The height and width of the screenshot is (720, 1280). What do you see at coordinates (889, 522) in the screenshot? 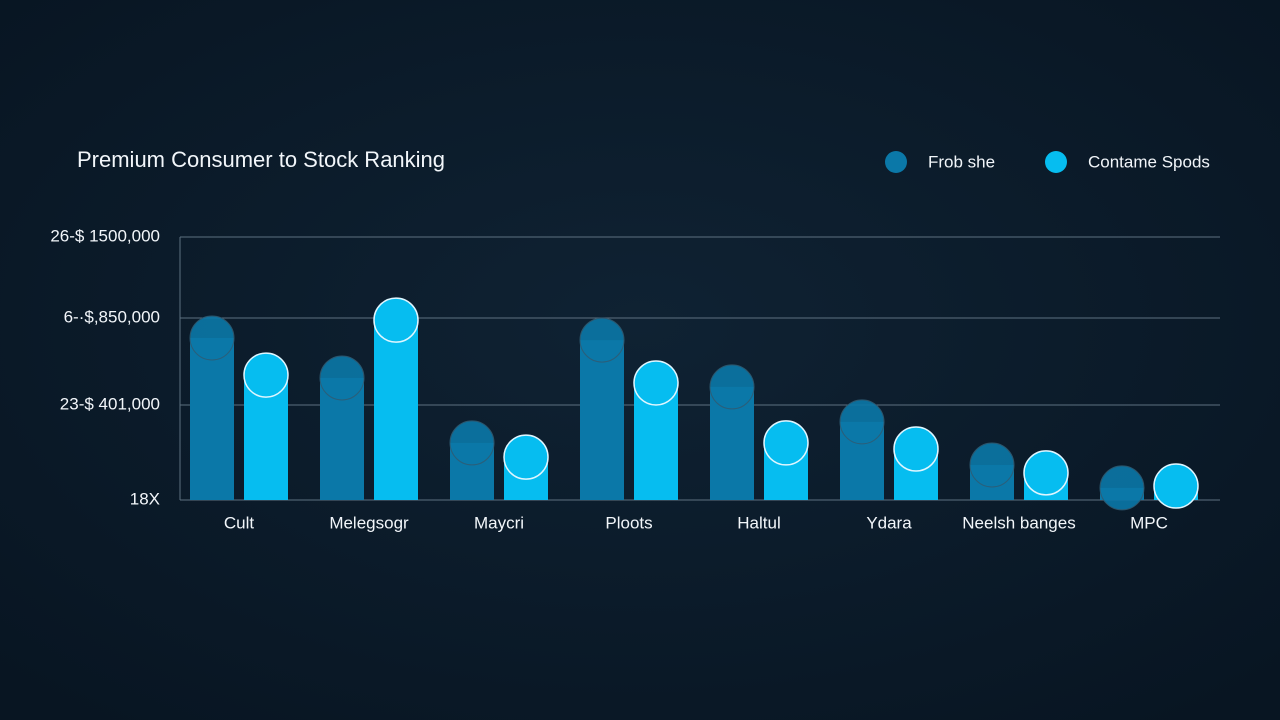
I see `x-tick-label: Ydara` at bounding box center [889, 522].